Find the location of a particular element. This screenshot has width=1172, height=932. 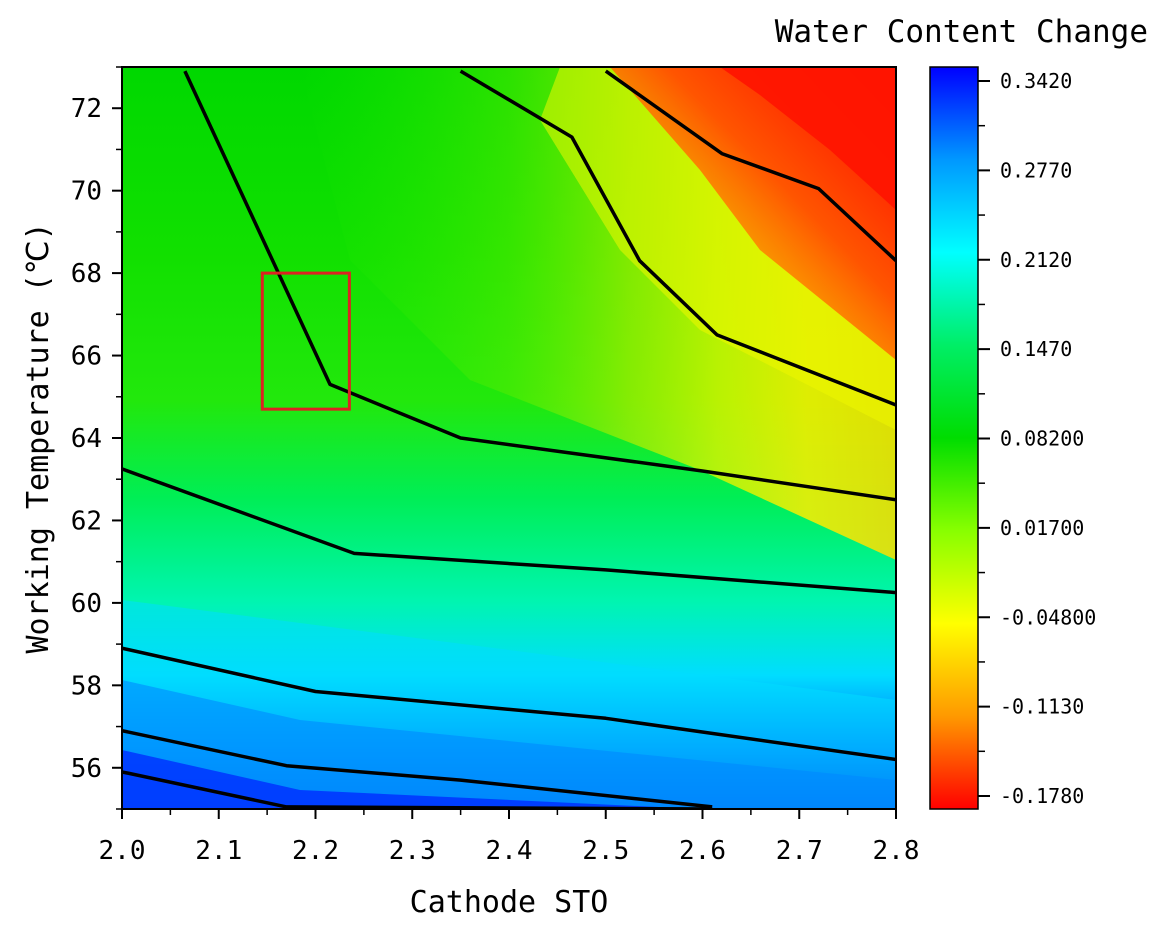

x-axis: 2.0 2.1 2.2 2.3 2.4 2.5 2.6 2.7 2.8 is located at coordinates (509, 837).